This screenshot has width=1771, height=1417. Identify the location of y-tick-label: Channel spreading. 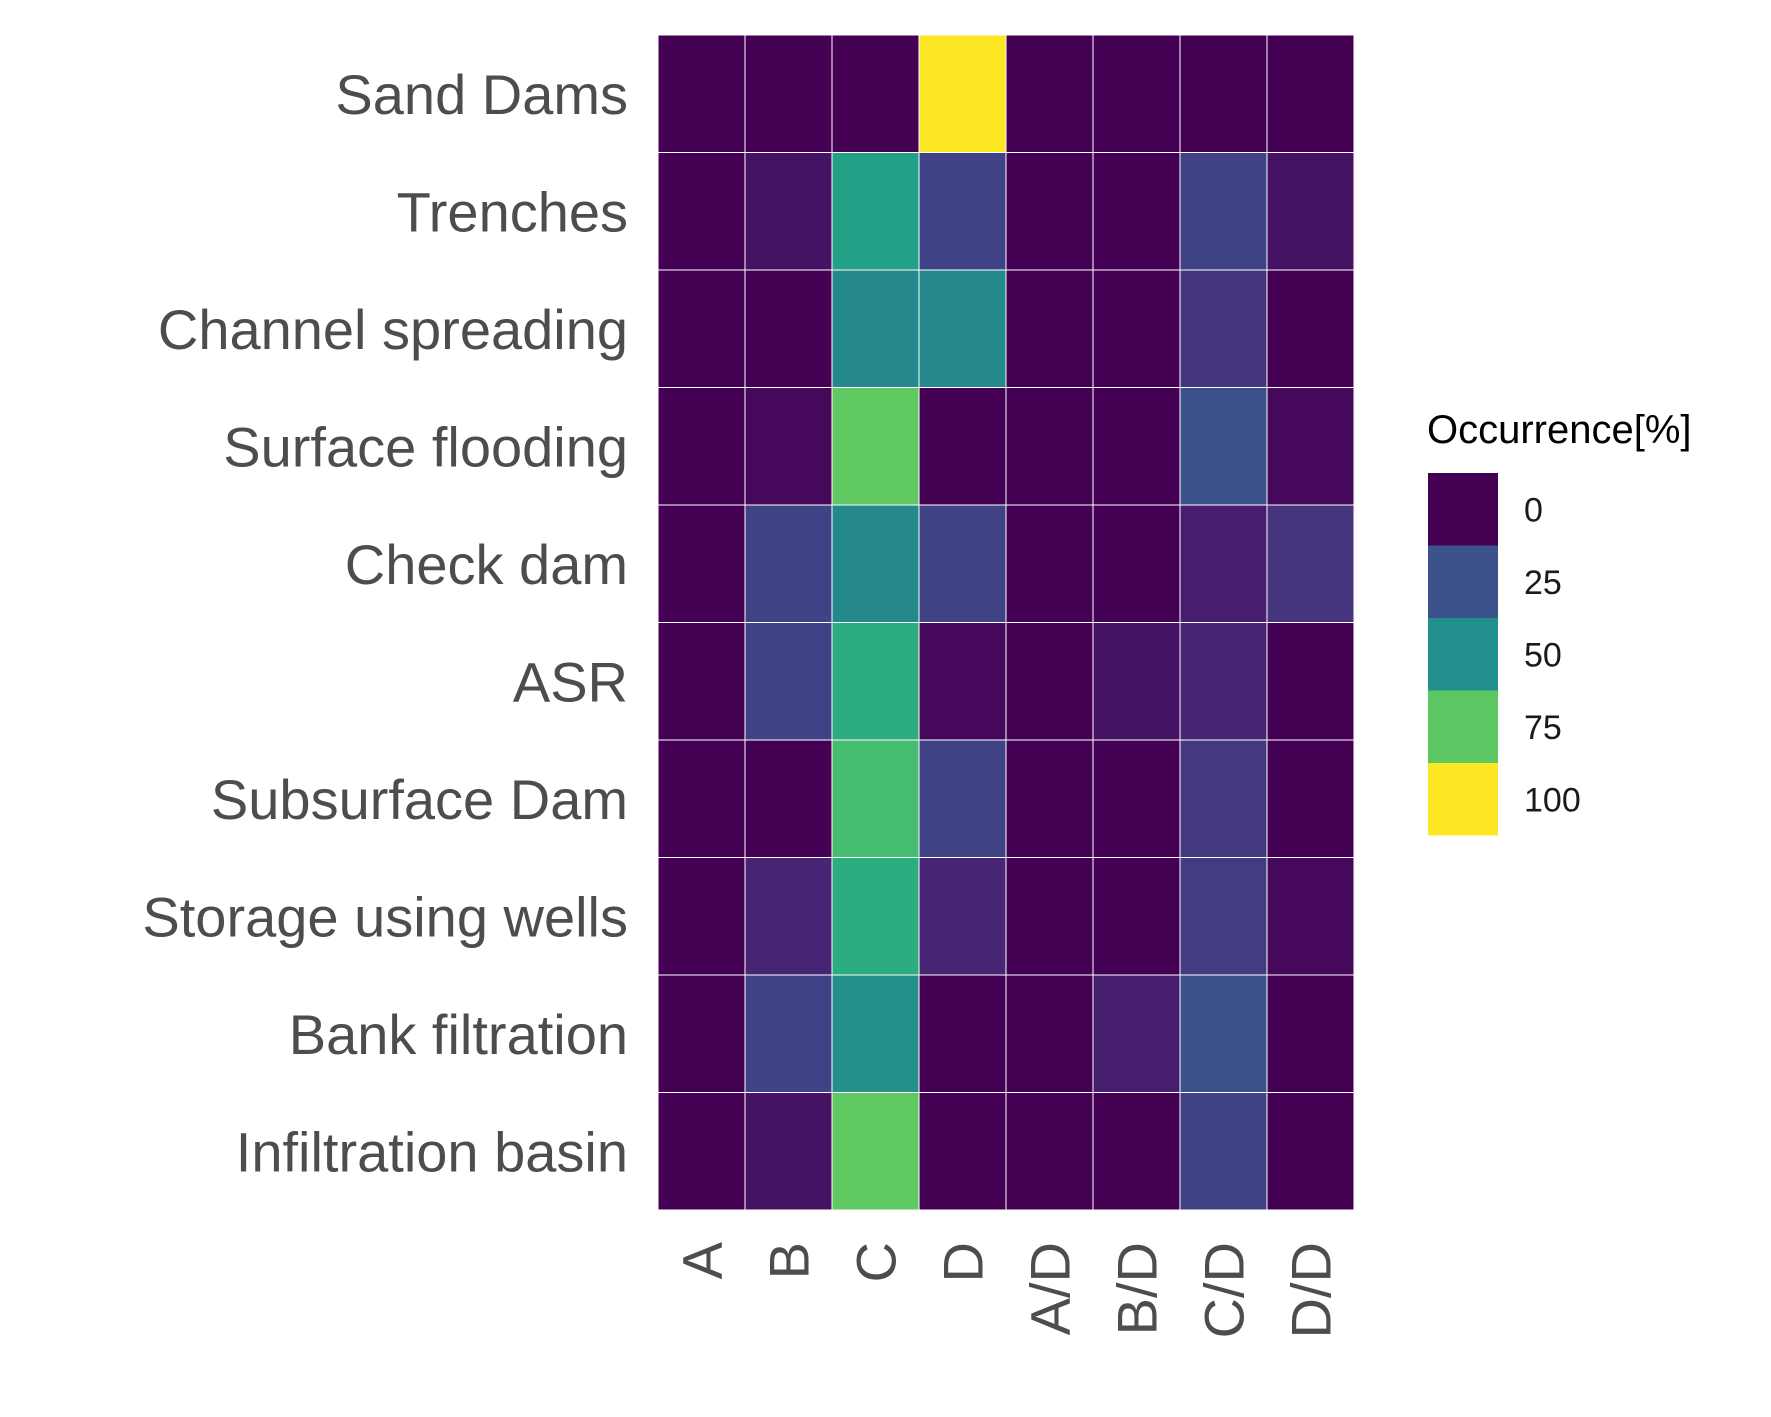
(393, 329).